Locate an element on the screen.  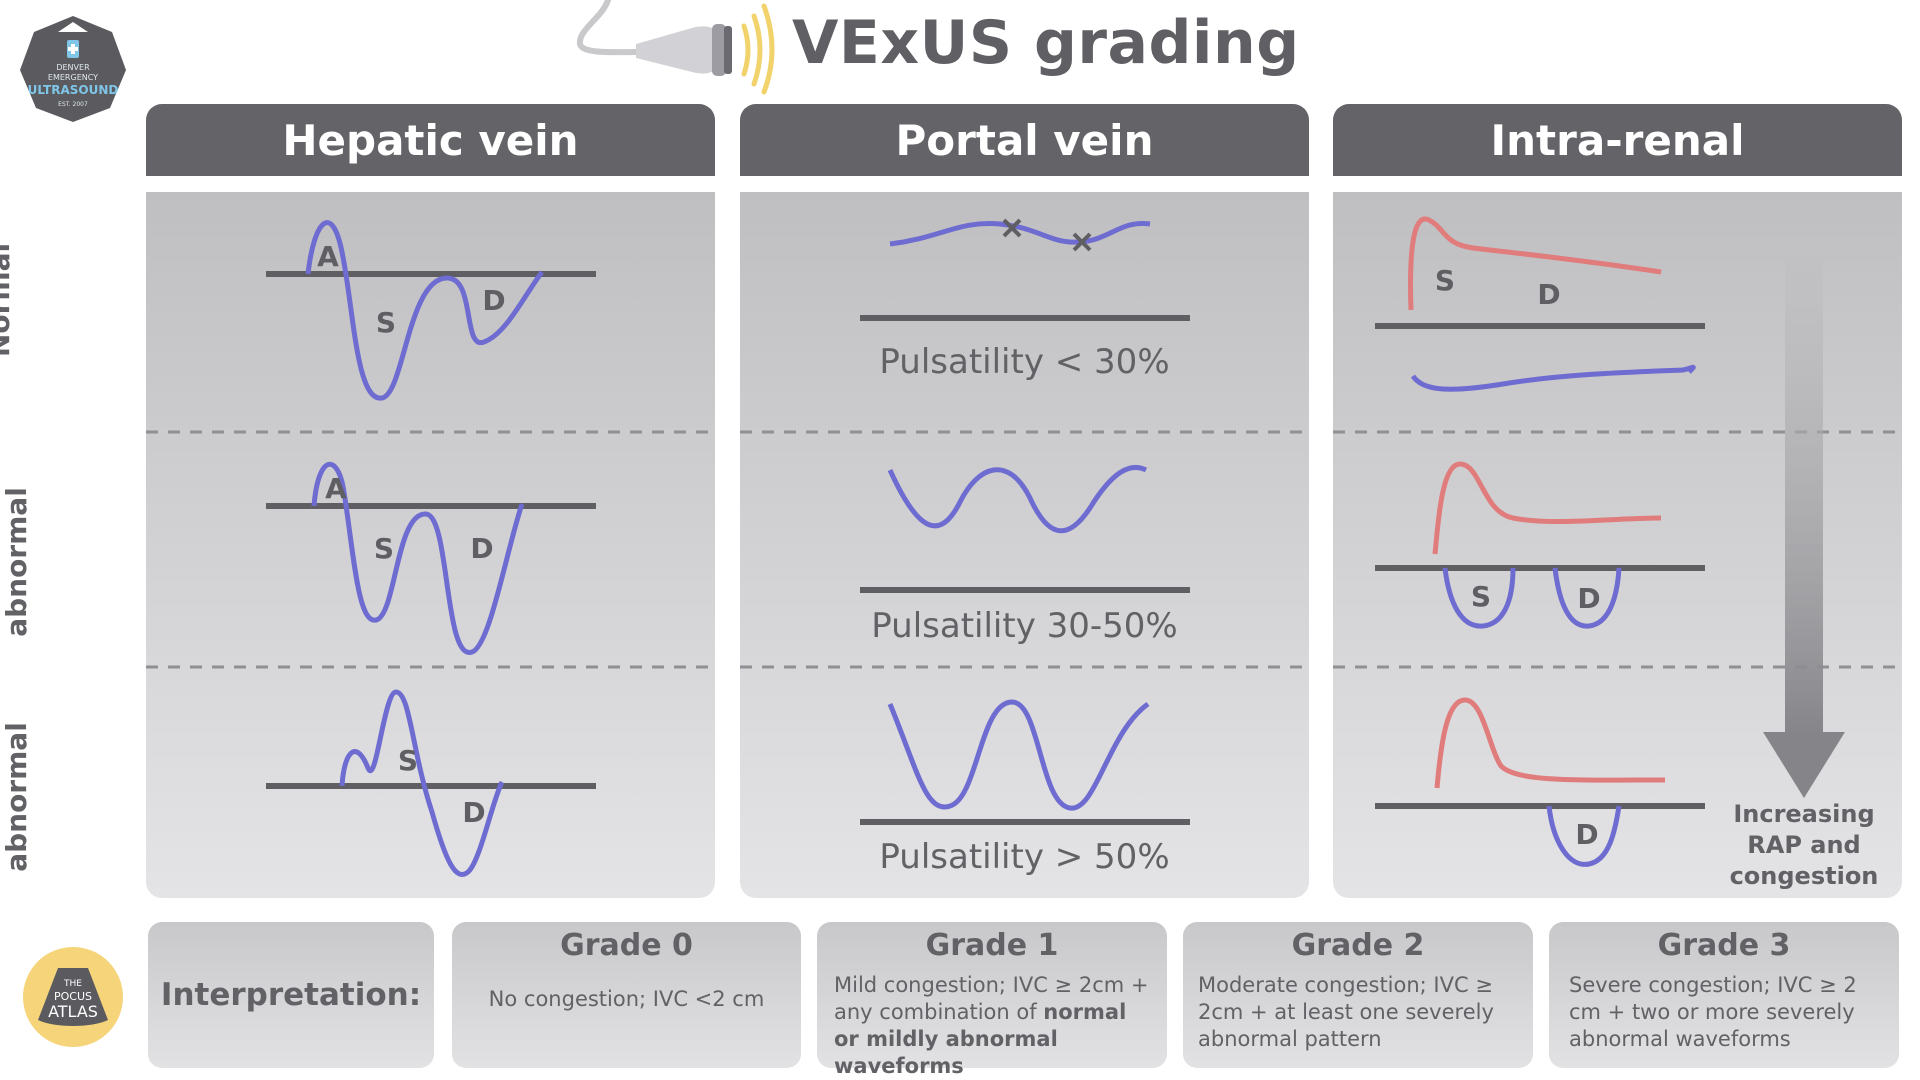
pocus-logo-line-2: POCUS is located at coordinates (73, 996).